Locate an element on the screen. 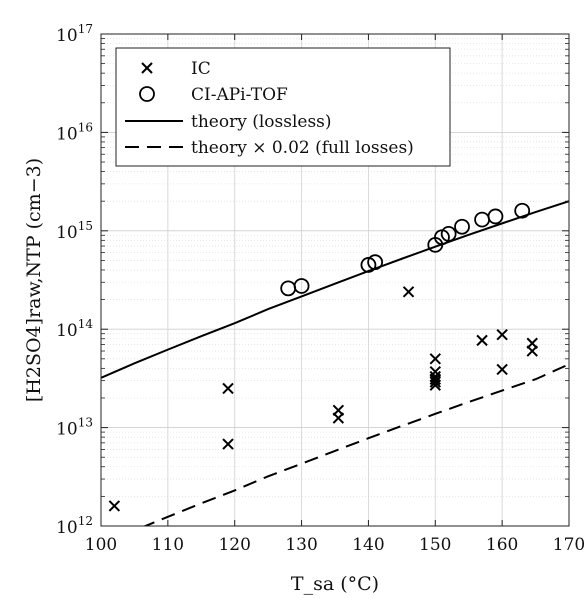 Image resolution: width=588 pixels, height=599 pixels. legend-ic-marker is located at coordinates (147, 68).